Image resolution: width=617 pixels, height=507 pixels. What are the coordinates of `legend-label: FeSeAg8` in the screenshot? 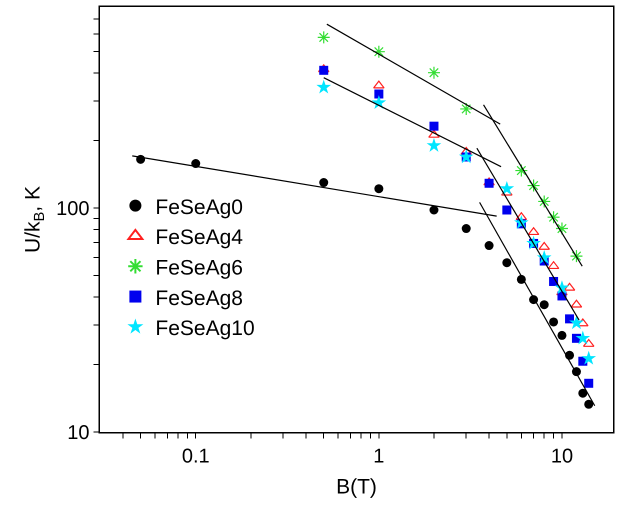 It's located at (199, 298).